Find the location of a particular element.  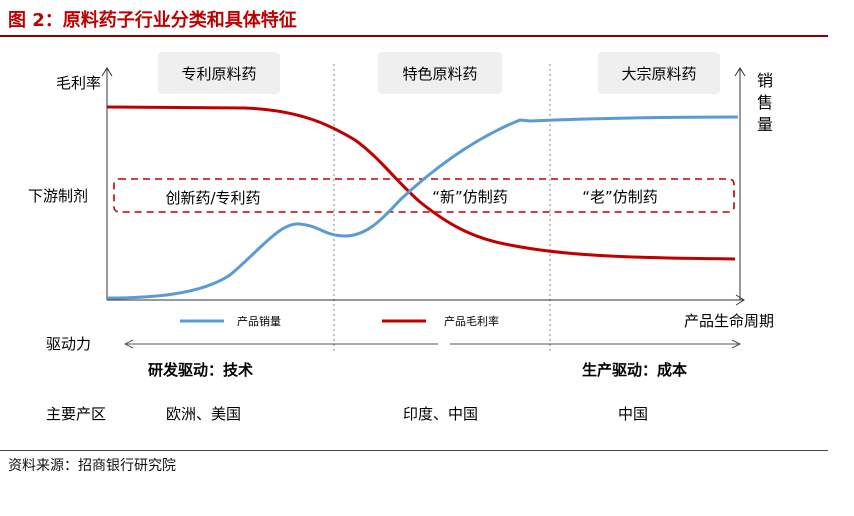

drive-label: 驱动力 is located at coordinates (68, 344).